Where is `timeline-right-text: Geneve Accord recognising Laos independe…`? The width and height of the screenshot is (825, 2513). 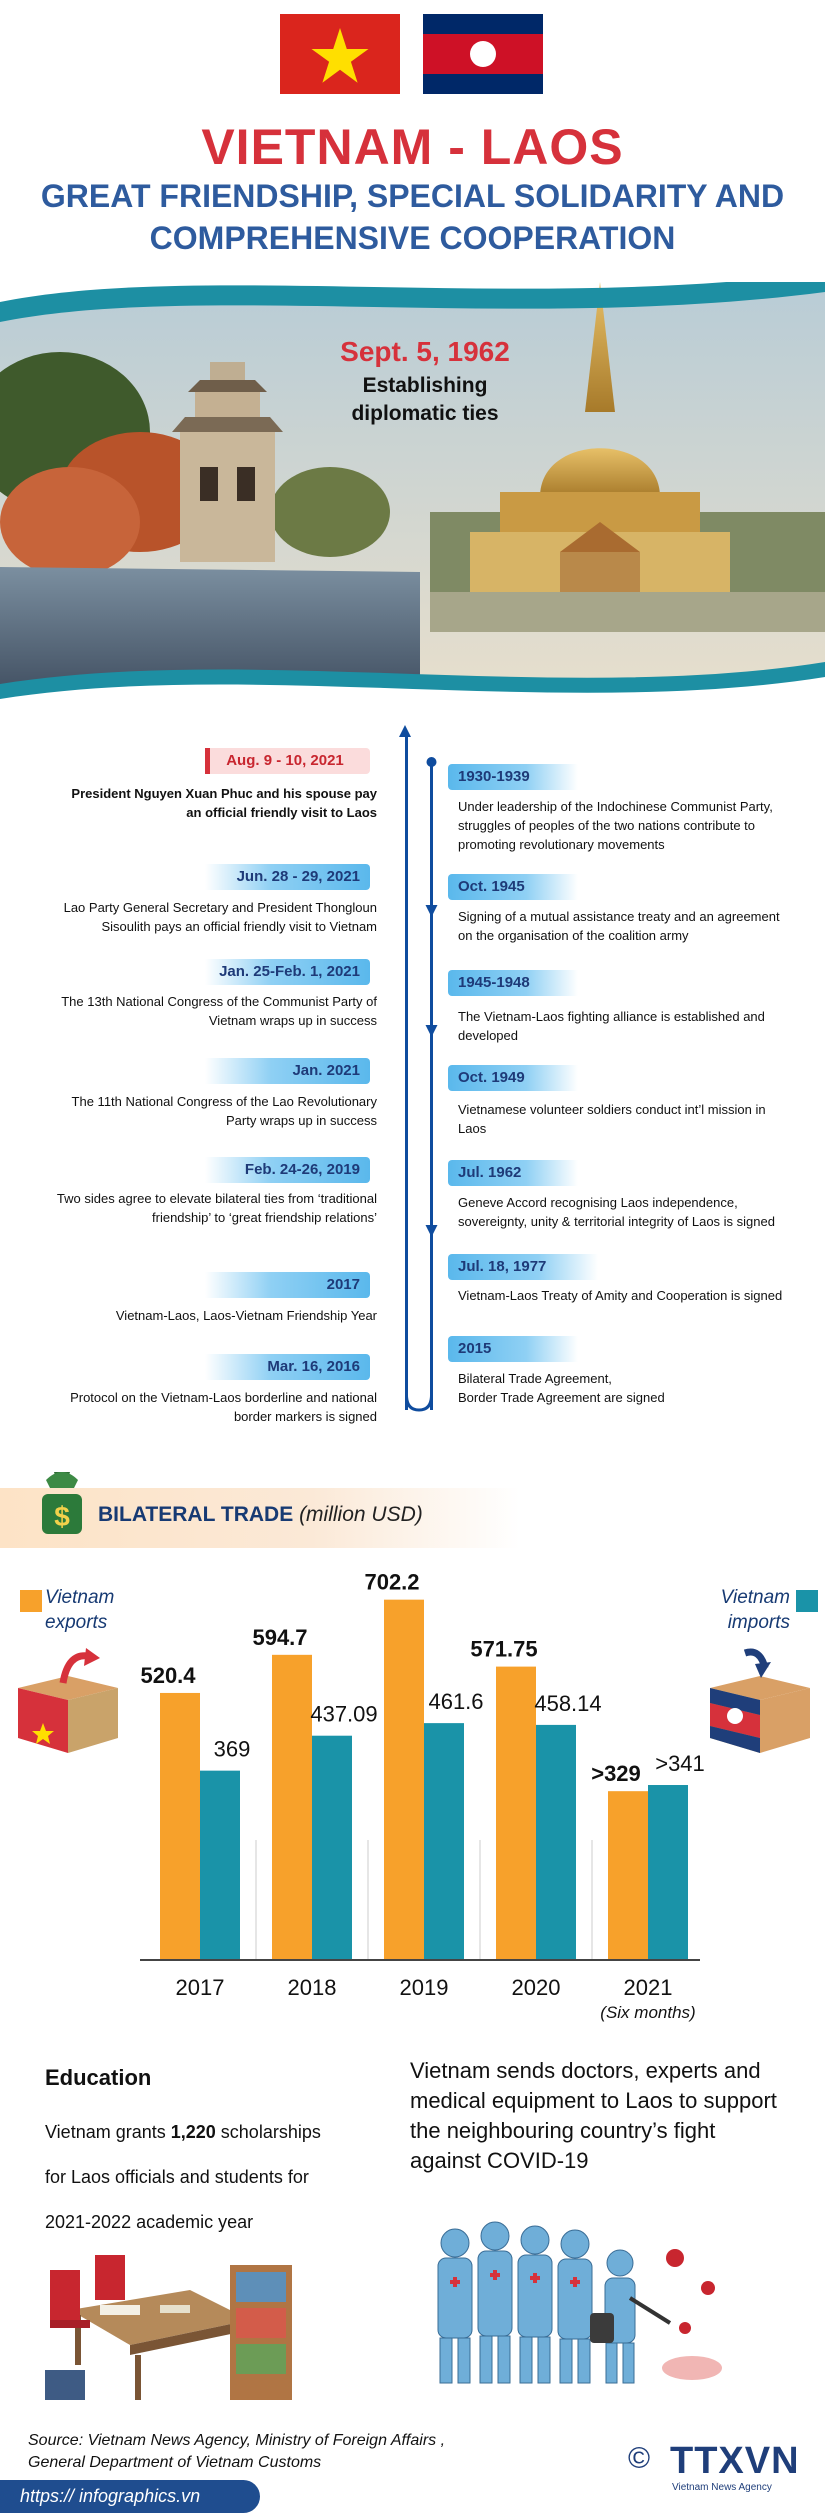
timeline-right-text: Geneve Accord recognising Laos independe… is located at coordinates (616, 1212).